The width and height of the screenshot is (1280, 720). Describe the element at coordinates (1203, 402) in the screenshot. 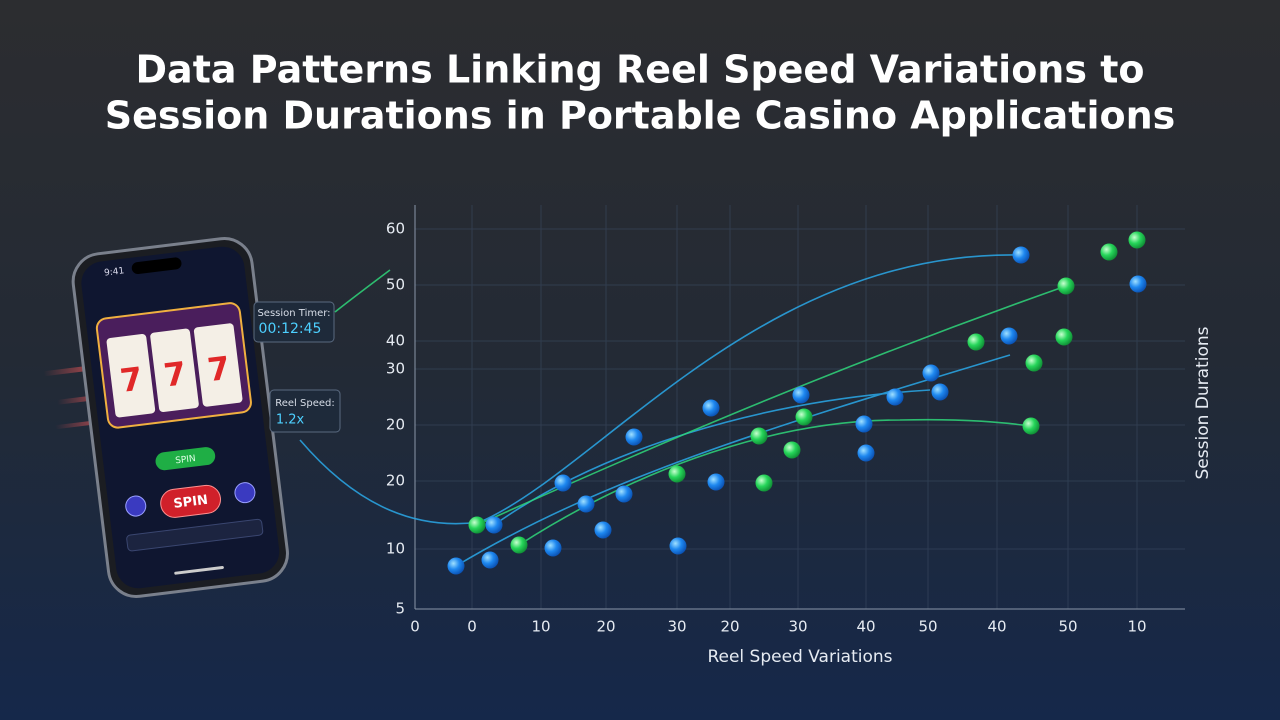

I see `y-axis-label: Session Durations` at that location.